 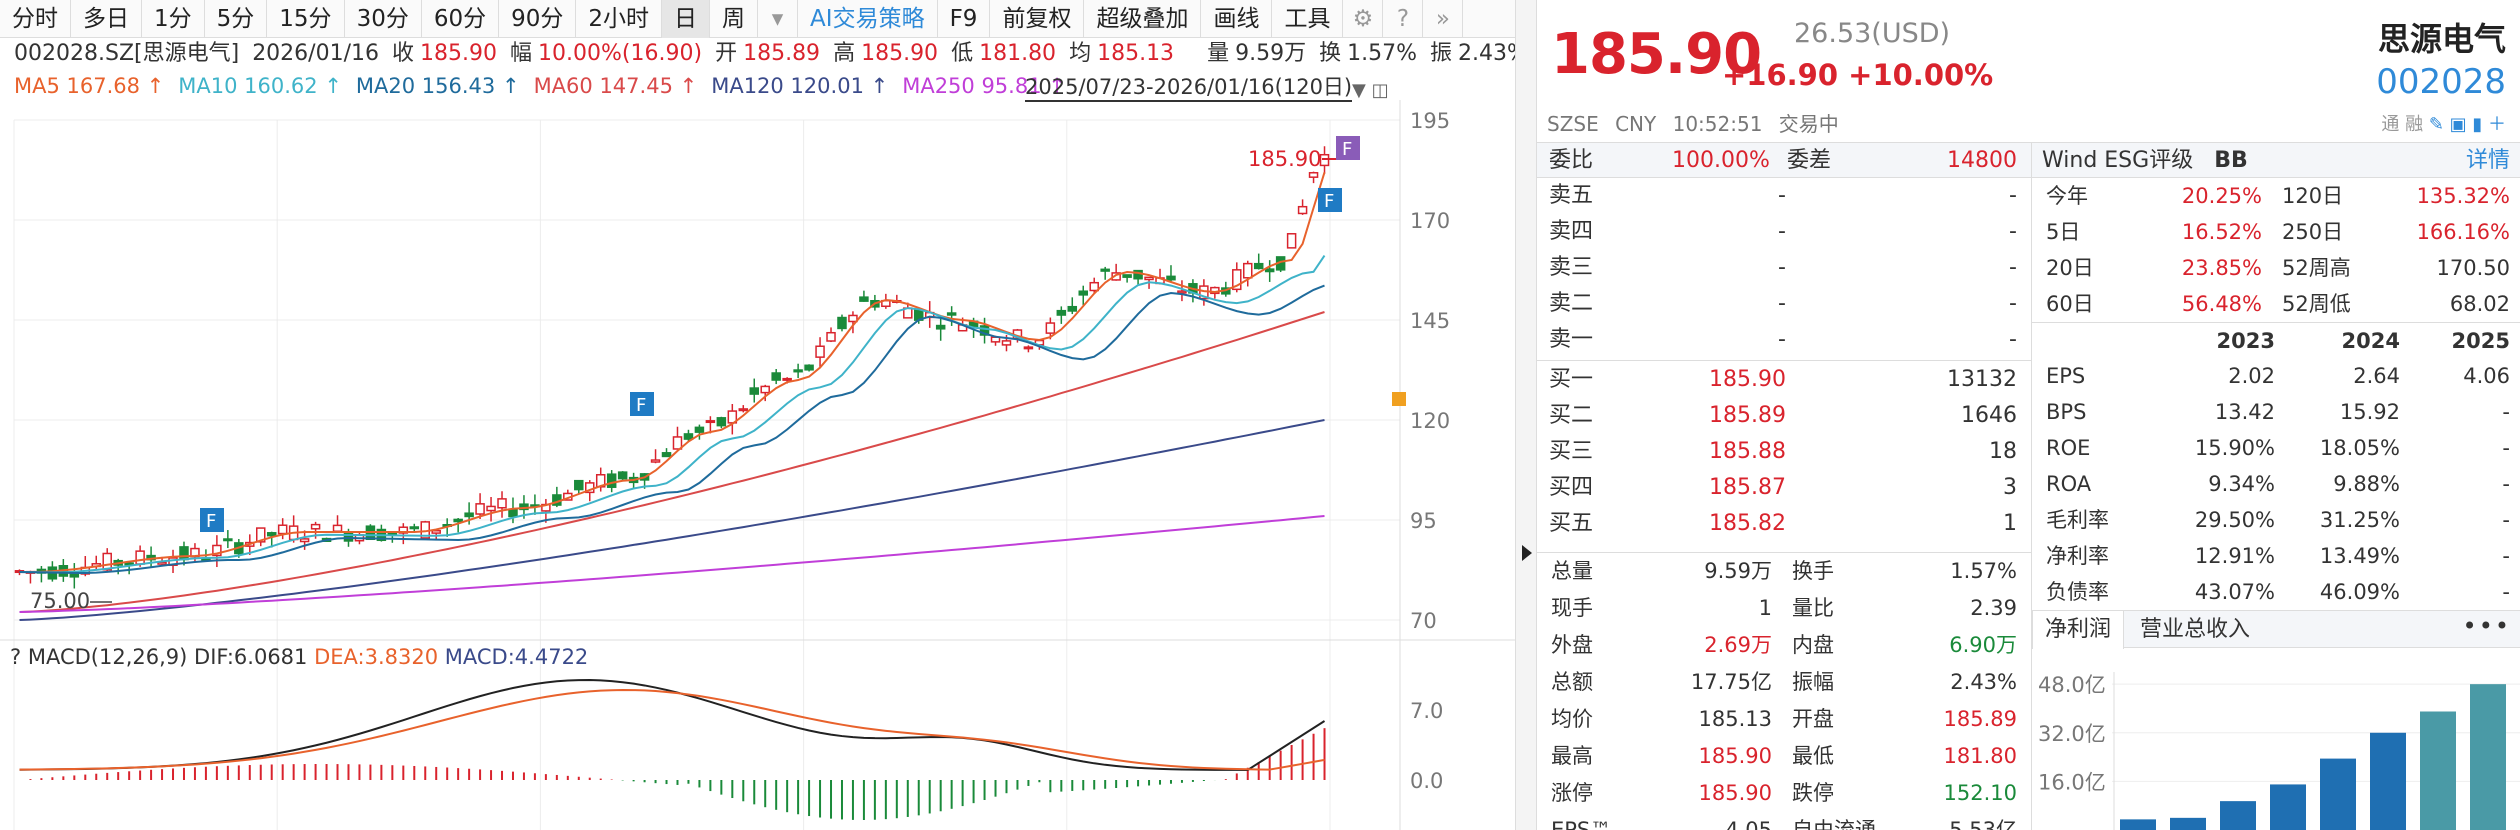 What do you see at coordinates (984, 86) in the screenshot?
I see `ma-legend-item: MA250 95.81 ↑` at bounding box center [984, 86].